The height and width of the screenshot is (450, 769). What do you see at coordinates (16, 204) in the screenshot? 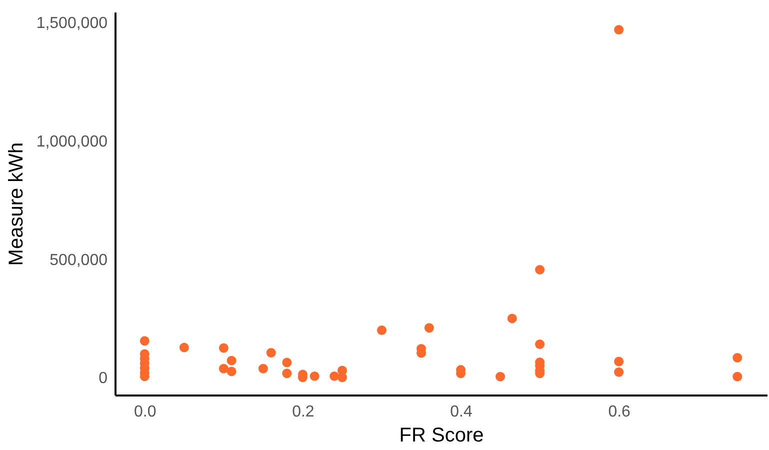
I see `y-axis-title: Measure kWh` at bounding box center [16, 204].